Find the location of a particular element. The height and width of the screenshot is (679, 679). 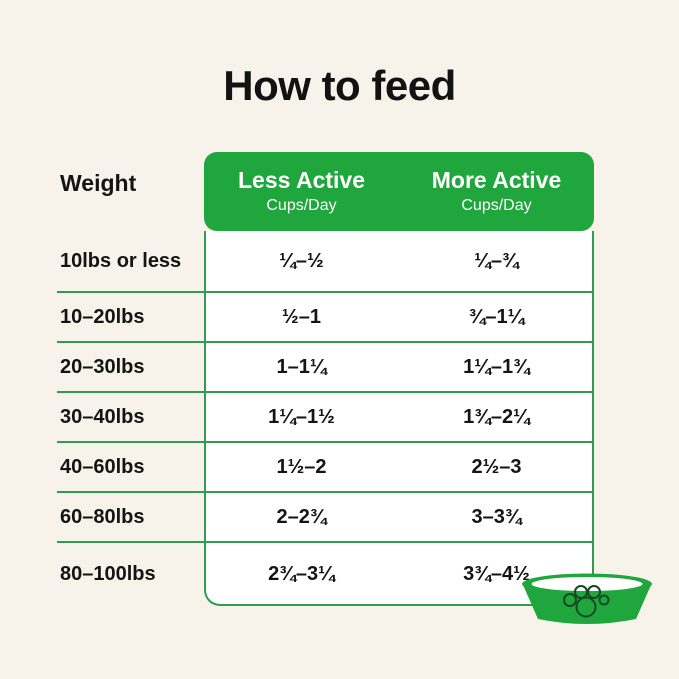

more-active-cell: 1¼–1¾ is located at coordinates (496, 366).